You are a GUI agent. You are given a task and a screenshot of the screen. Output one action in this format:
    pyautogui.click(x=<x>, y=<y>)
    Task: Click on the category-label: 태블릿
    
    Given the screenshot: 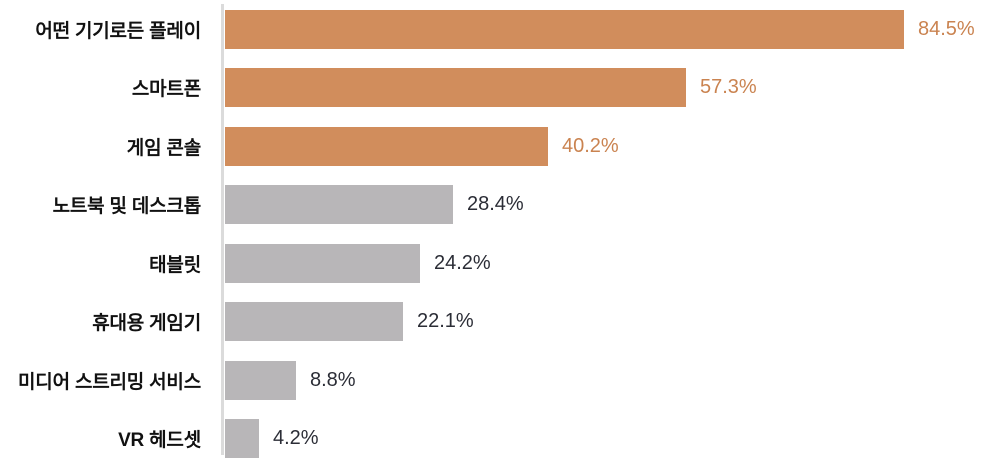 What is the action you would take?
    pyautogui.click(x=175, y=265)
    